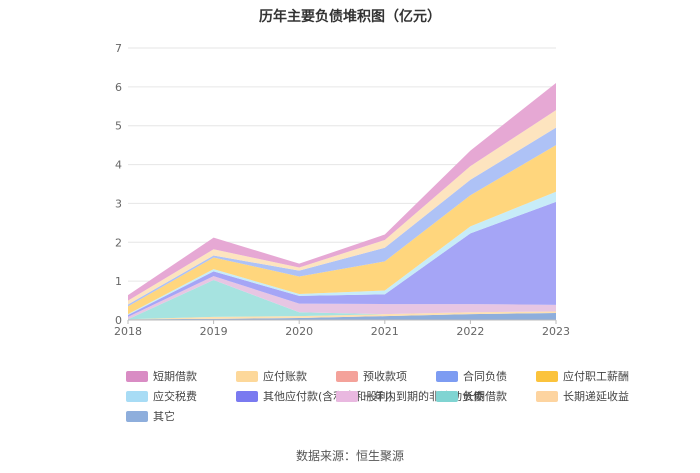  I want to click on y-tick-label: 7, so click(118, 48).